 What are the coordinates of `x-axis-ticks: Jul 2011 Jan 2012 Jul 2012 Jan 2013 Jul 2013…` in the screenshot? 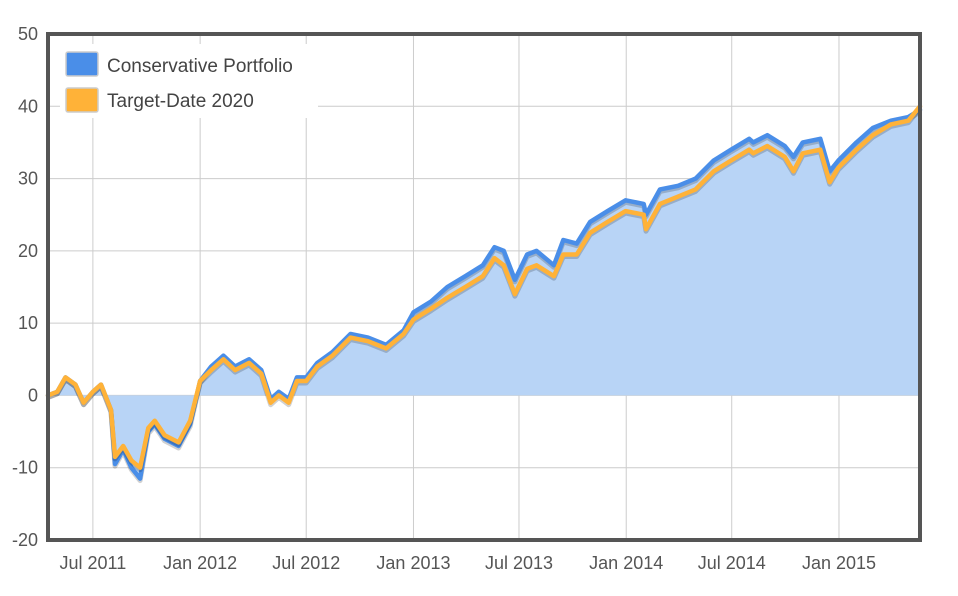 It's located at (468, 563).